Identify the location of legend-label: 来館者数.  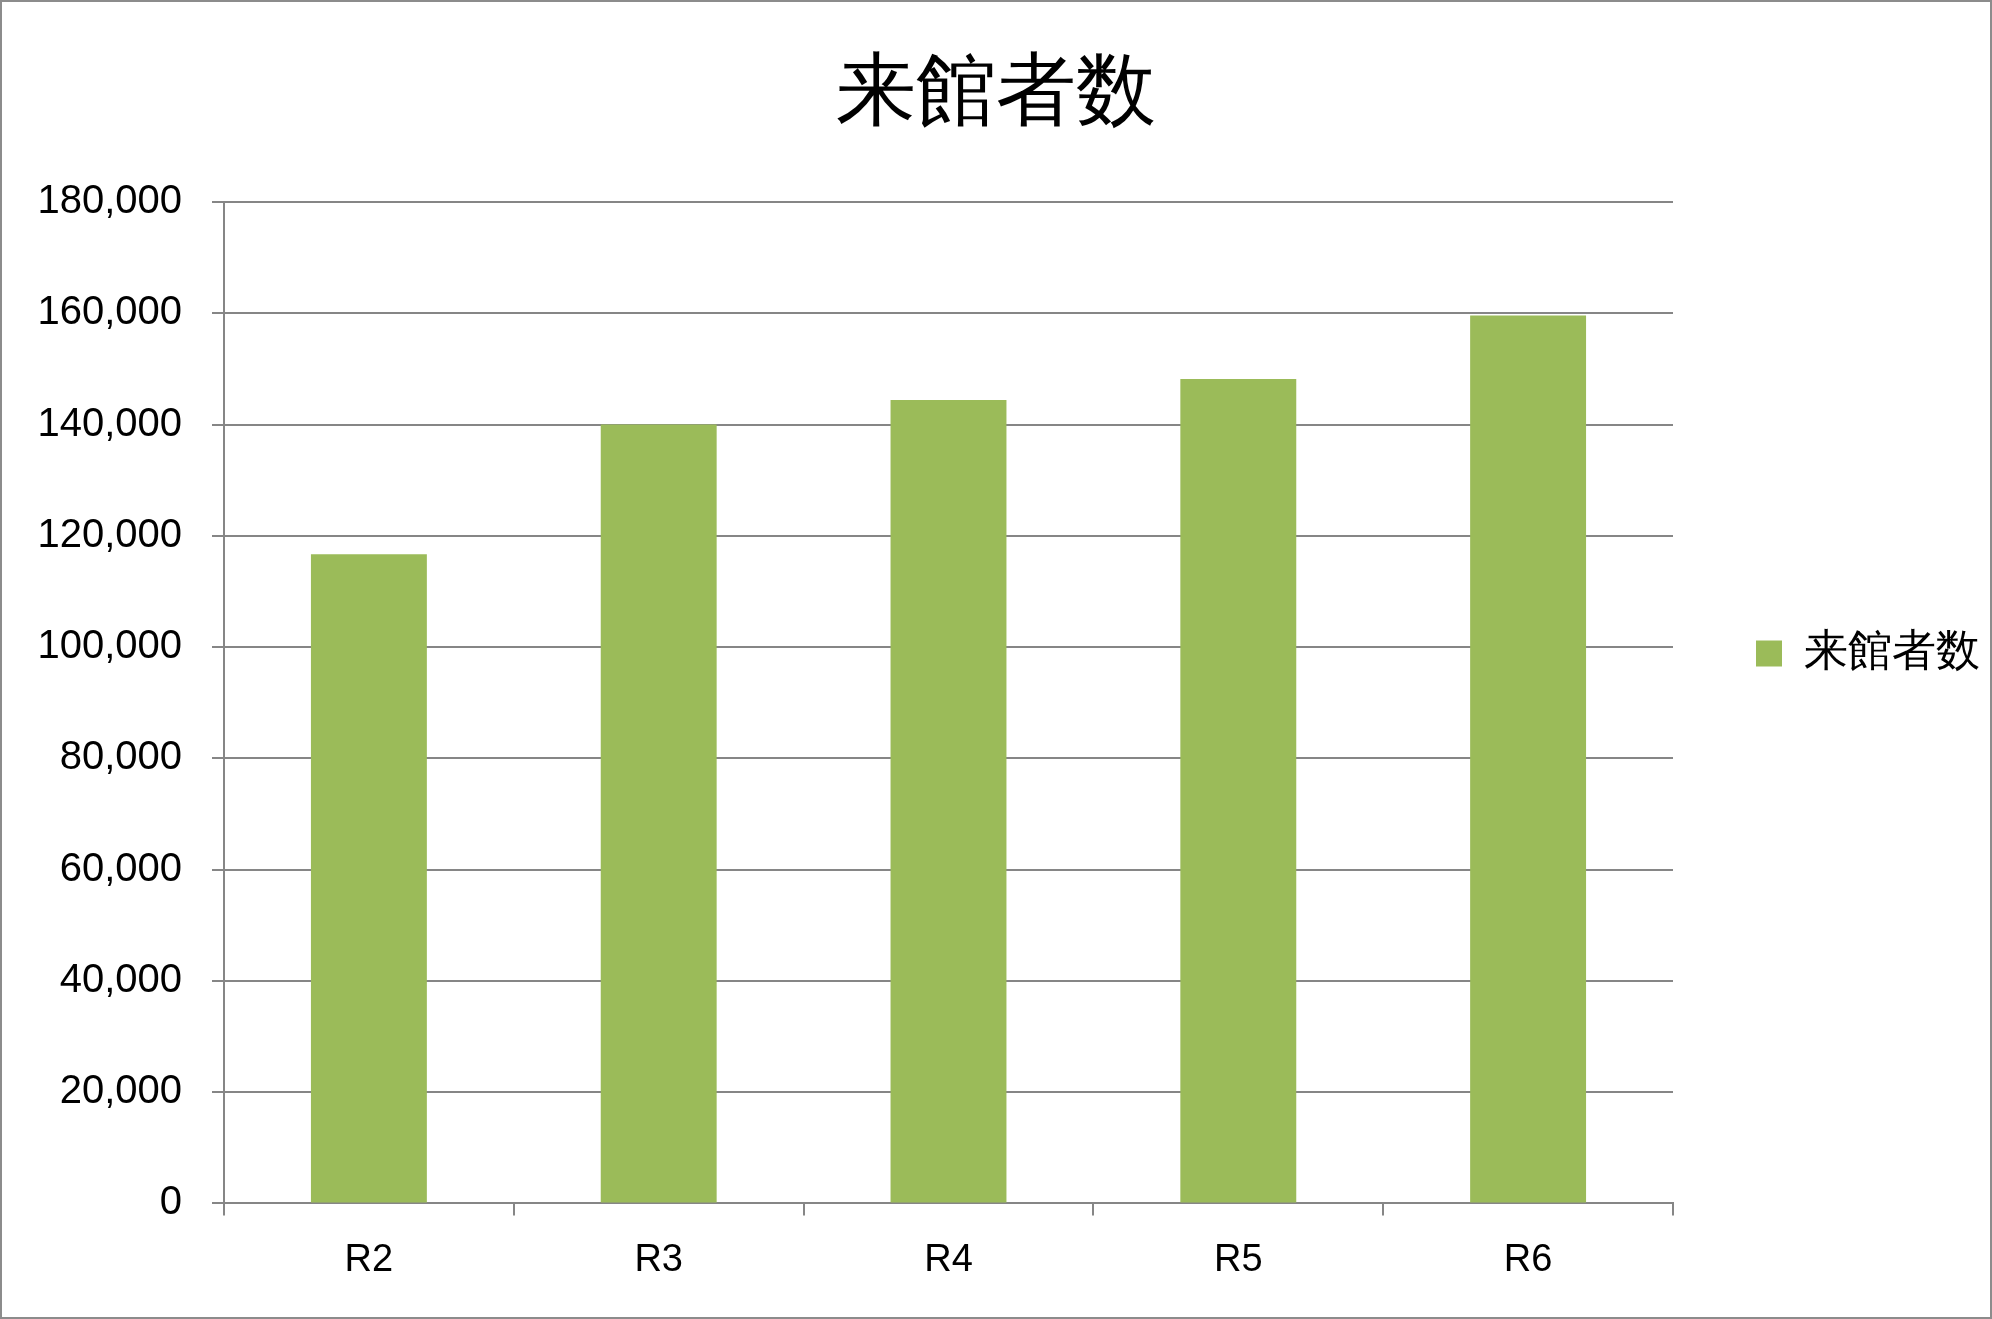
(1892, 649).